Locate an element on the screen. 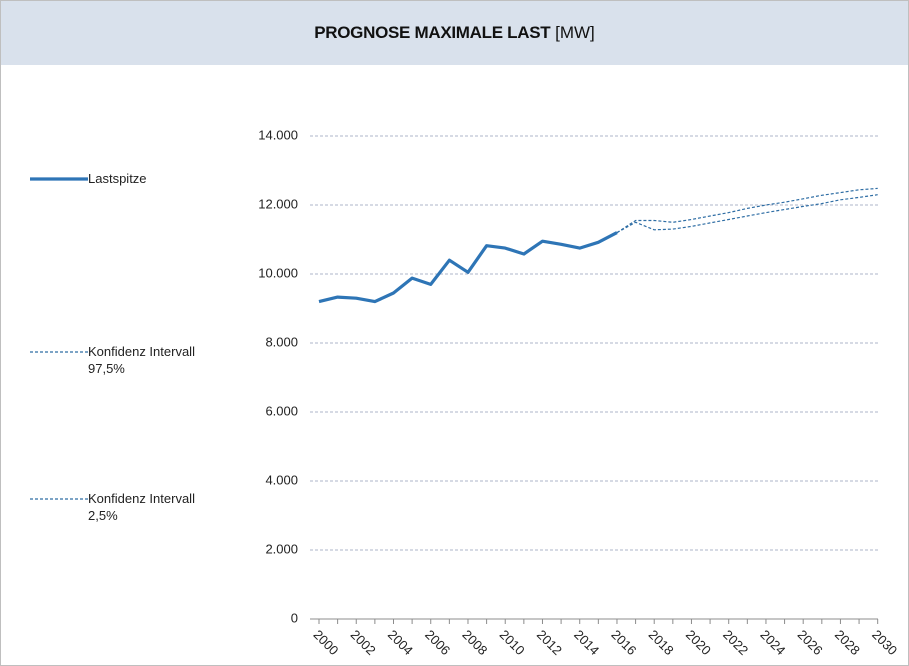 The height and width of the screenshot is (666, 909). legend-entry: Konfidenz Intervall 2,5% is located at coordinates (125, 507).